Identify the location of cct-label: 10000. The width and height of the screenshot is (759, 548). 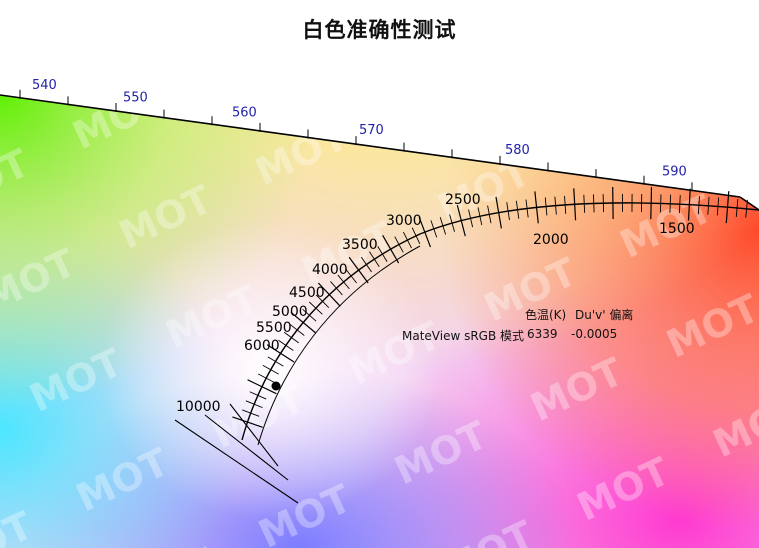
(198, 407).